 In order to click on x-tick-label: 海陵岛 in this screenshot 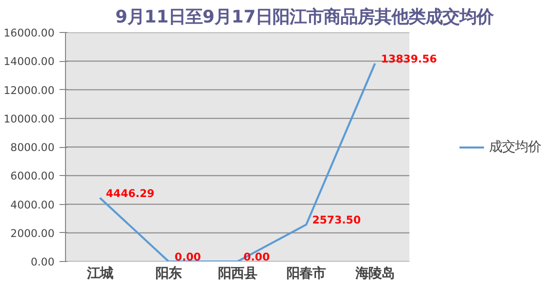, I will do `click(374, 274)`.